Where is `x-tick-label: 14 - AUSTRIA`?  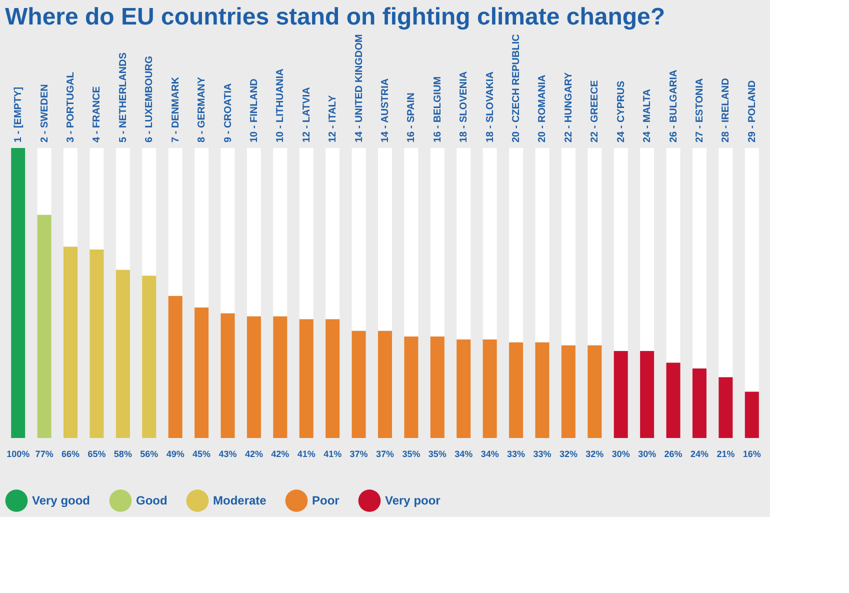
x-tick-label: 14 - AUSTRIA is located at coordinates (385, 110).